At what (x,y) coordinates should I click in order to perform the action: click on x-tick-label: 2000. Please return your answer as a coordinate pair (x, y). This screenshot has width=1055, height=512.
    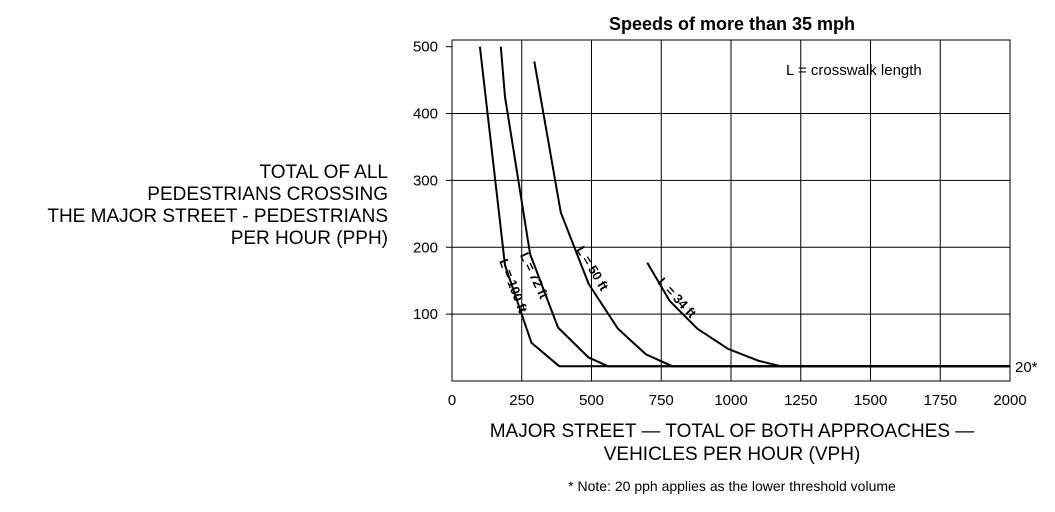
    Looking at the image, I should click on (1009, 400).